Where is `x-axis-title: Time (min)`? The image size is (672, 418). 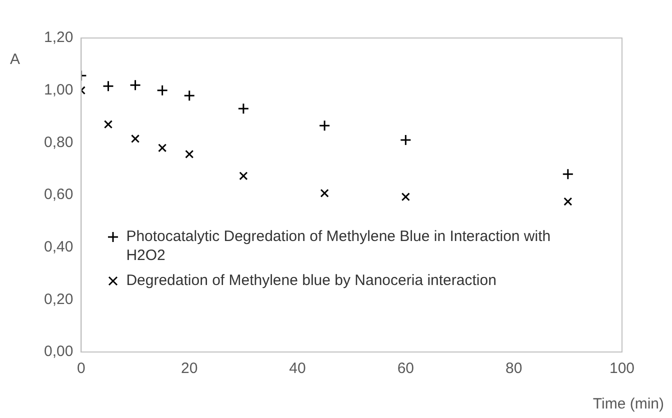 x-axis-title: Time (min) is located at coordinates (628, 404).